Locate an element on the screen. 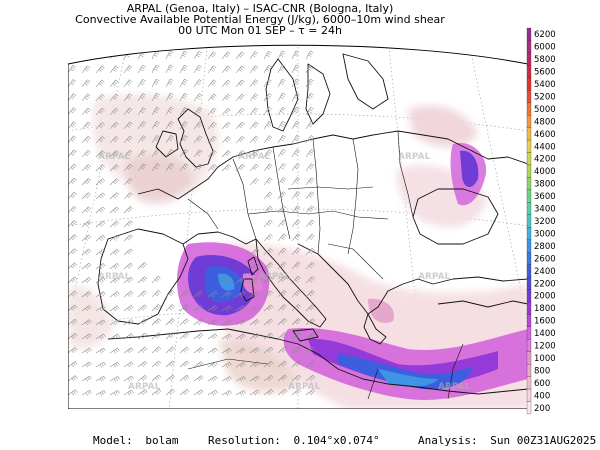  model-label: Model: is located at coordinates (113, 440).